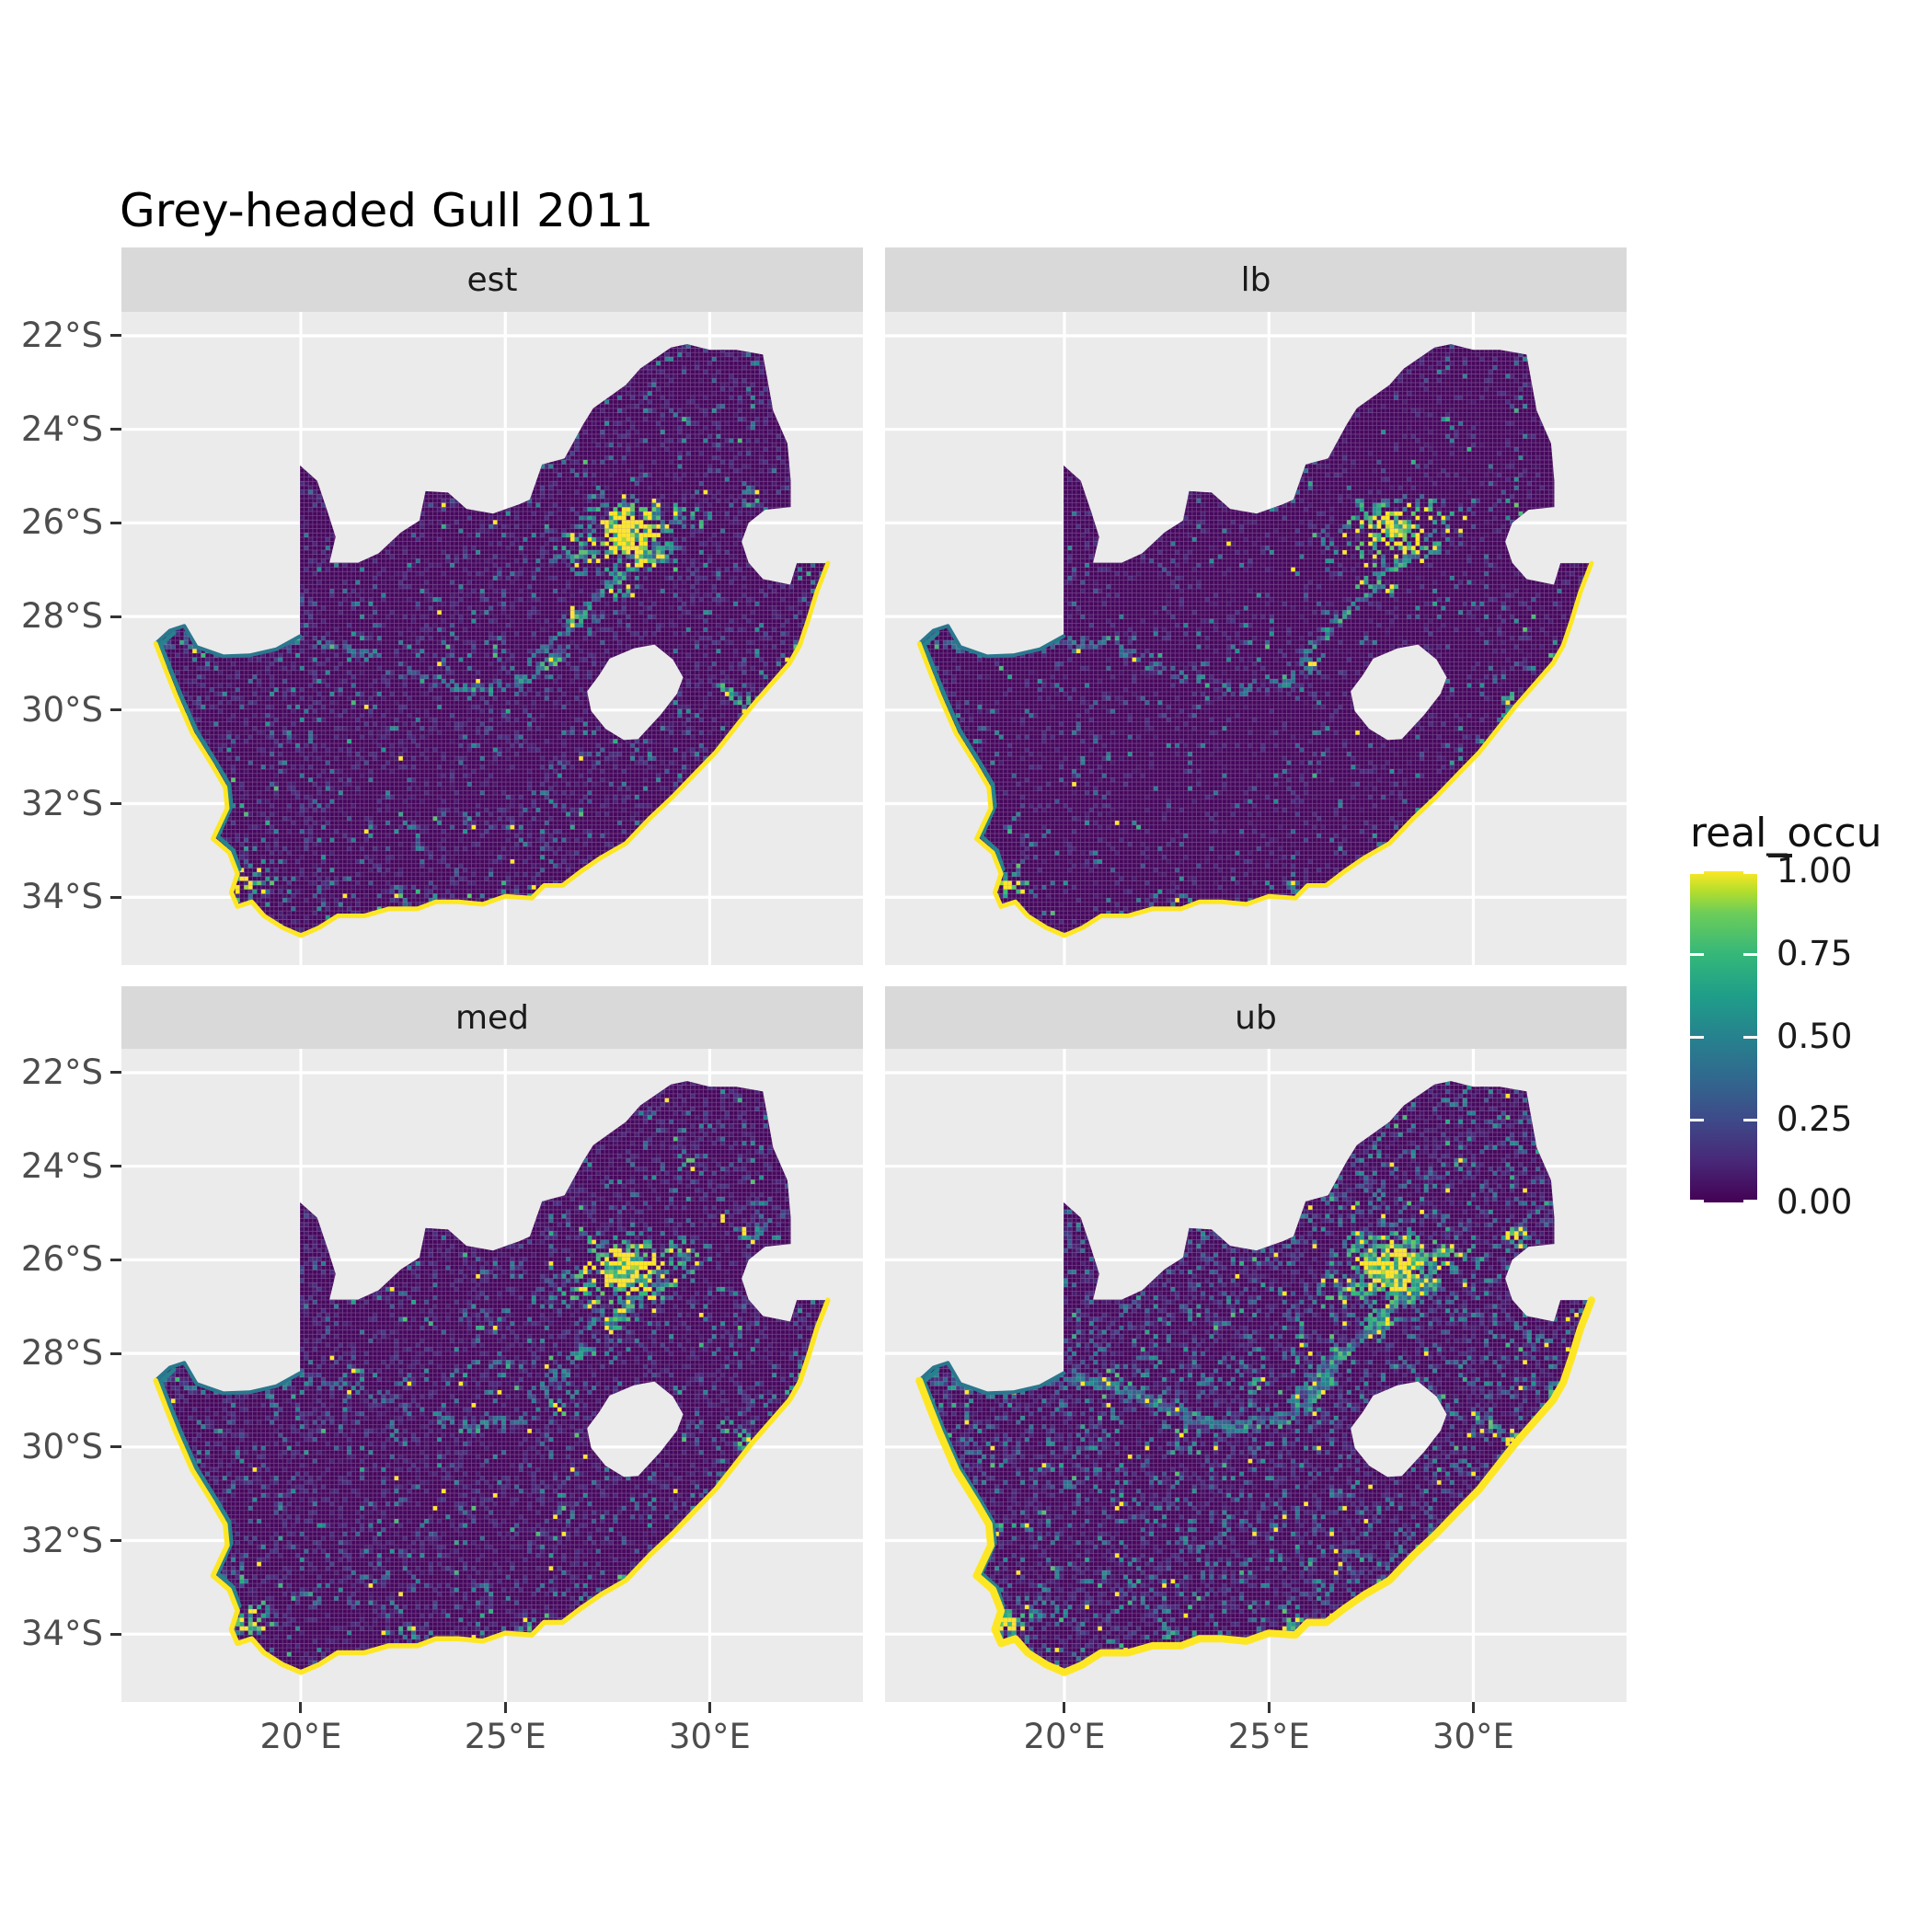  Describe the element at coordinates (1786, 833) in the screenshot. I see `legend-title: real_occu` at that location.